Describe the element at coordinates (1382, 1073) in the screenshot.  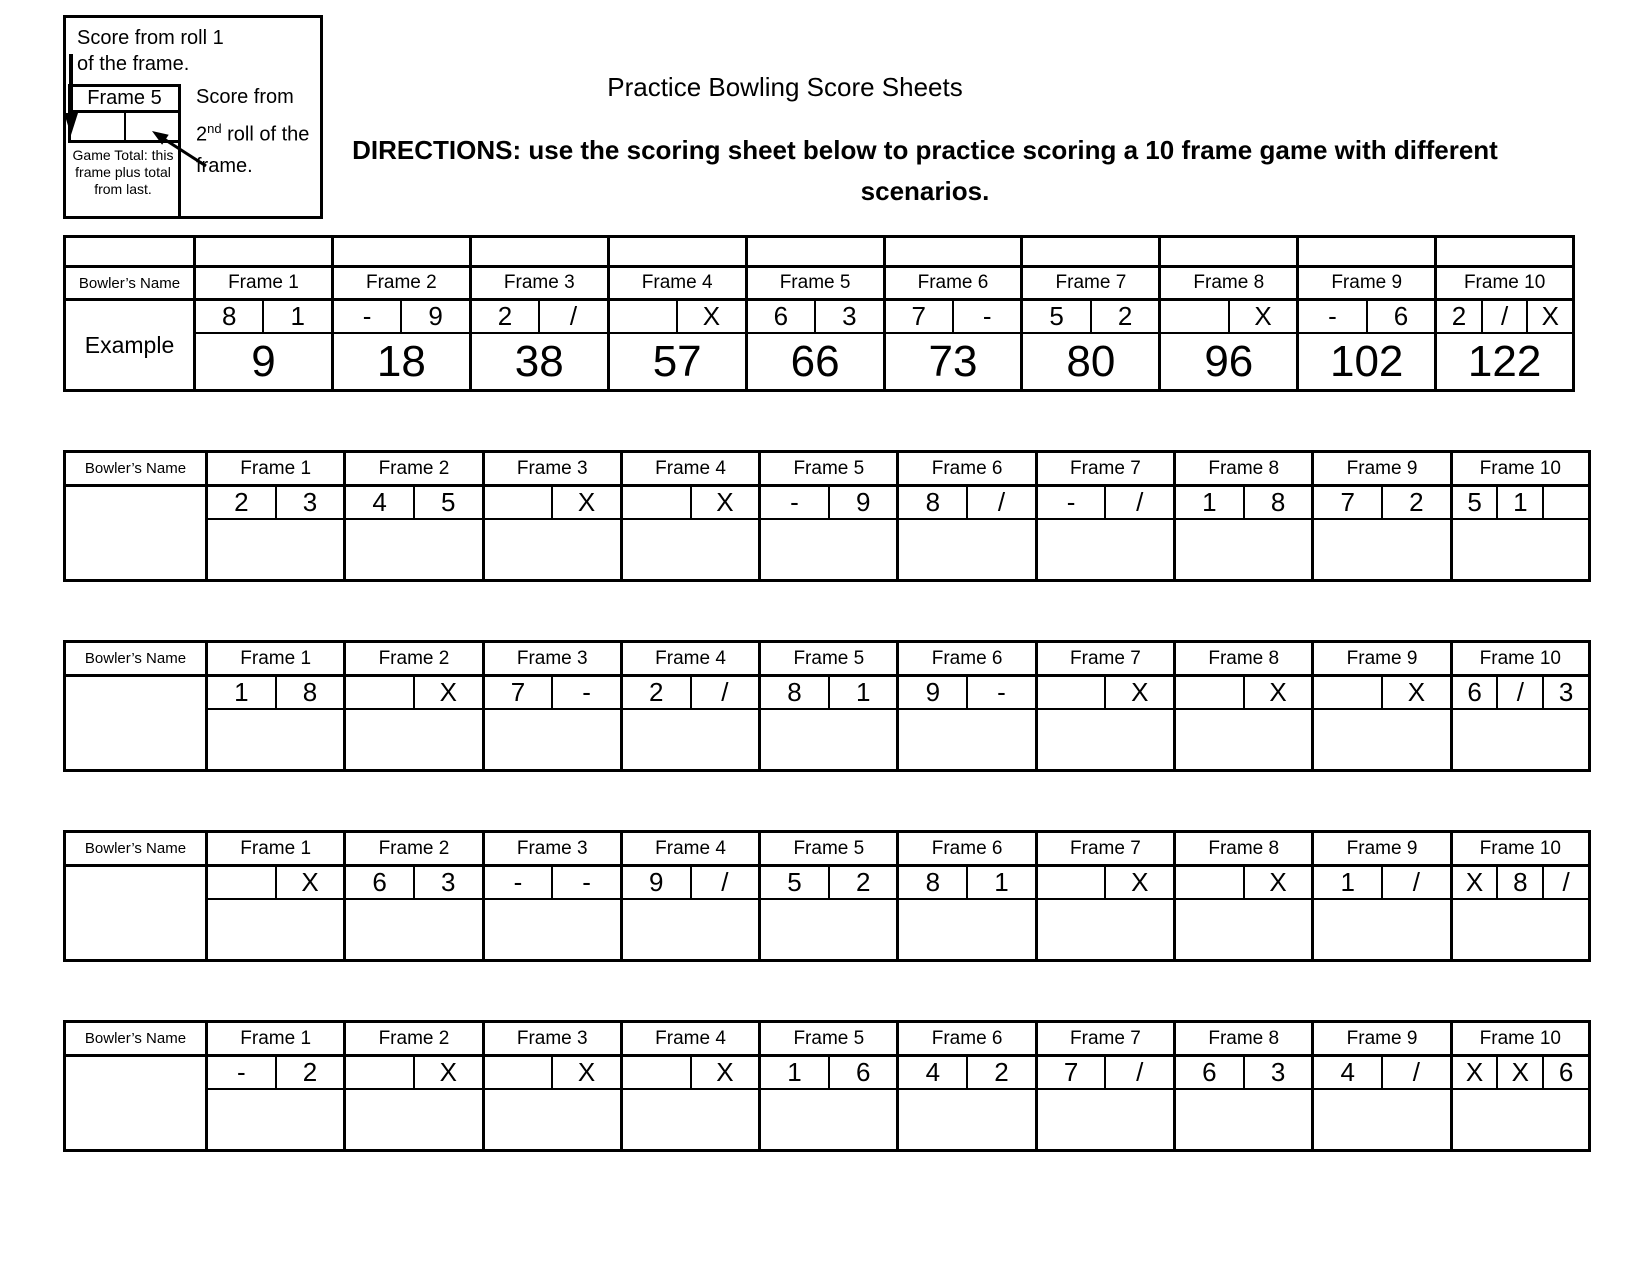
I see `roll-row: 4/` at that location.